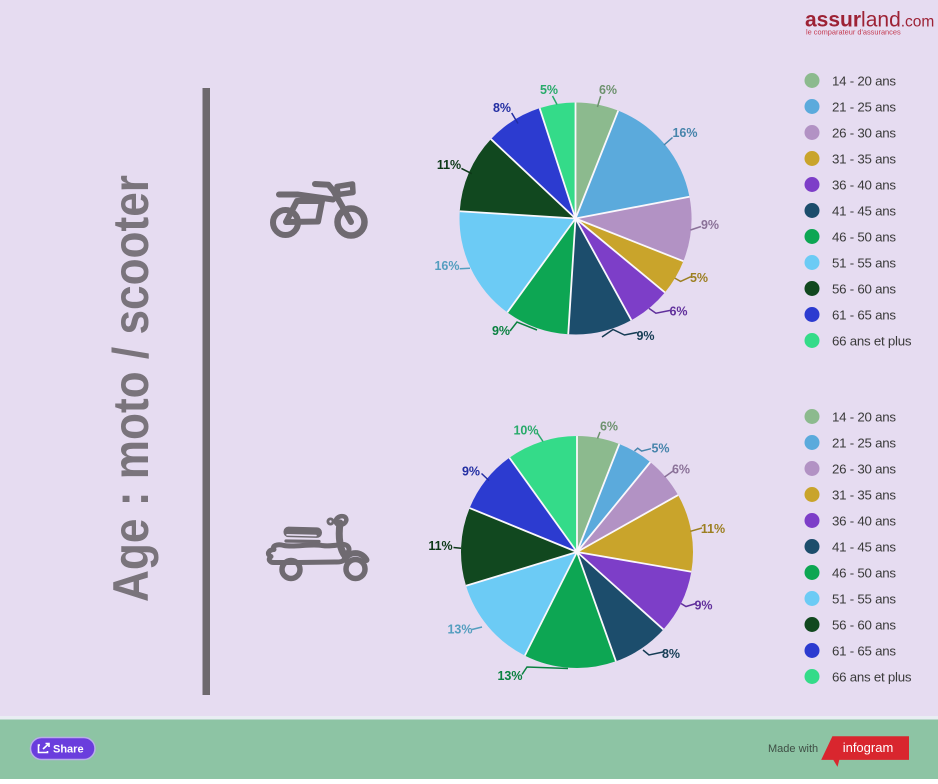 The width and height of the screenshot is (938, 784). Describe the element at coordinates (131, 388) in the screenshot. I see `svg-text: Age : moto / scooter` at that location.